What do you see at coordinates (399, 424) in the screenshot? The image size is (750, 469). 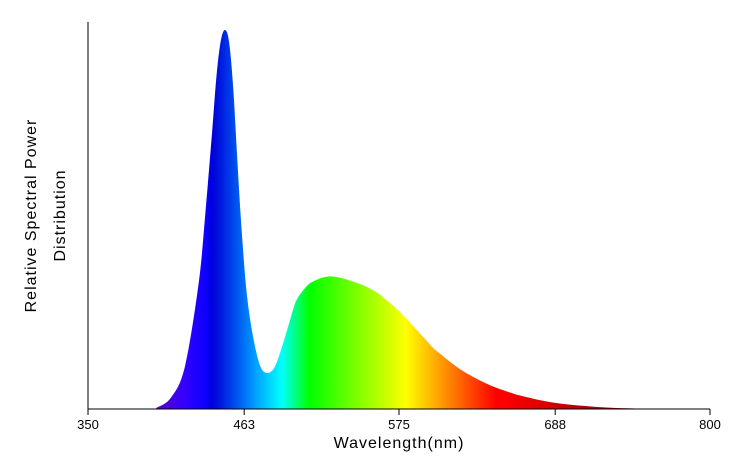 I see `x-tick-label: 575` at bounding box center [399, 424].